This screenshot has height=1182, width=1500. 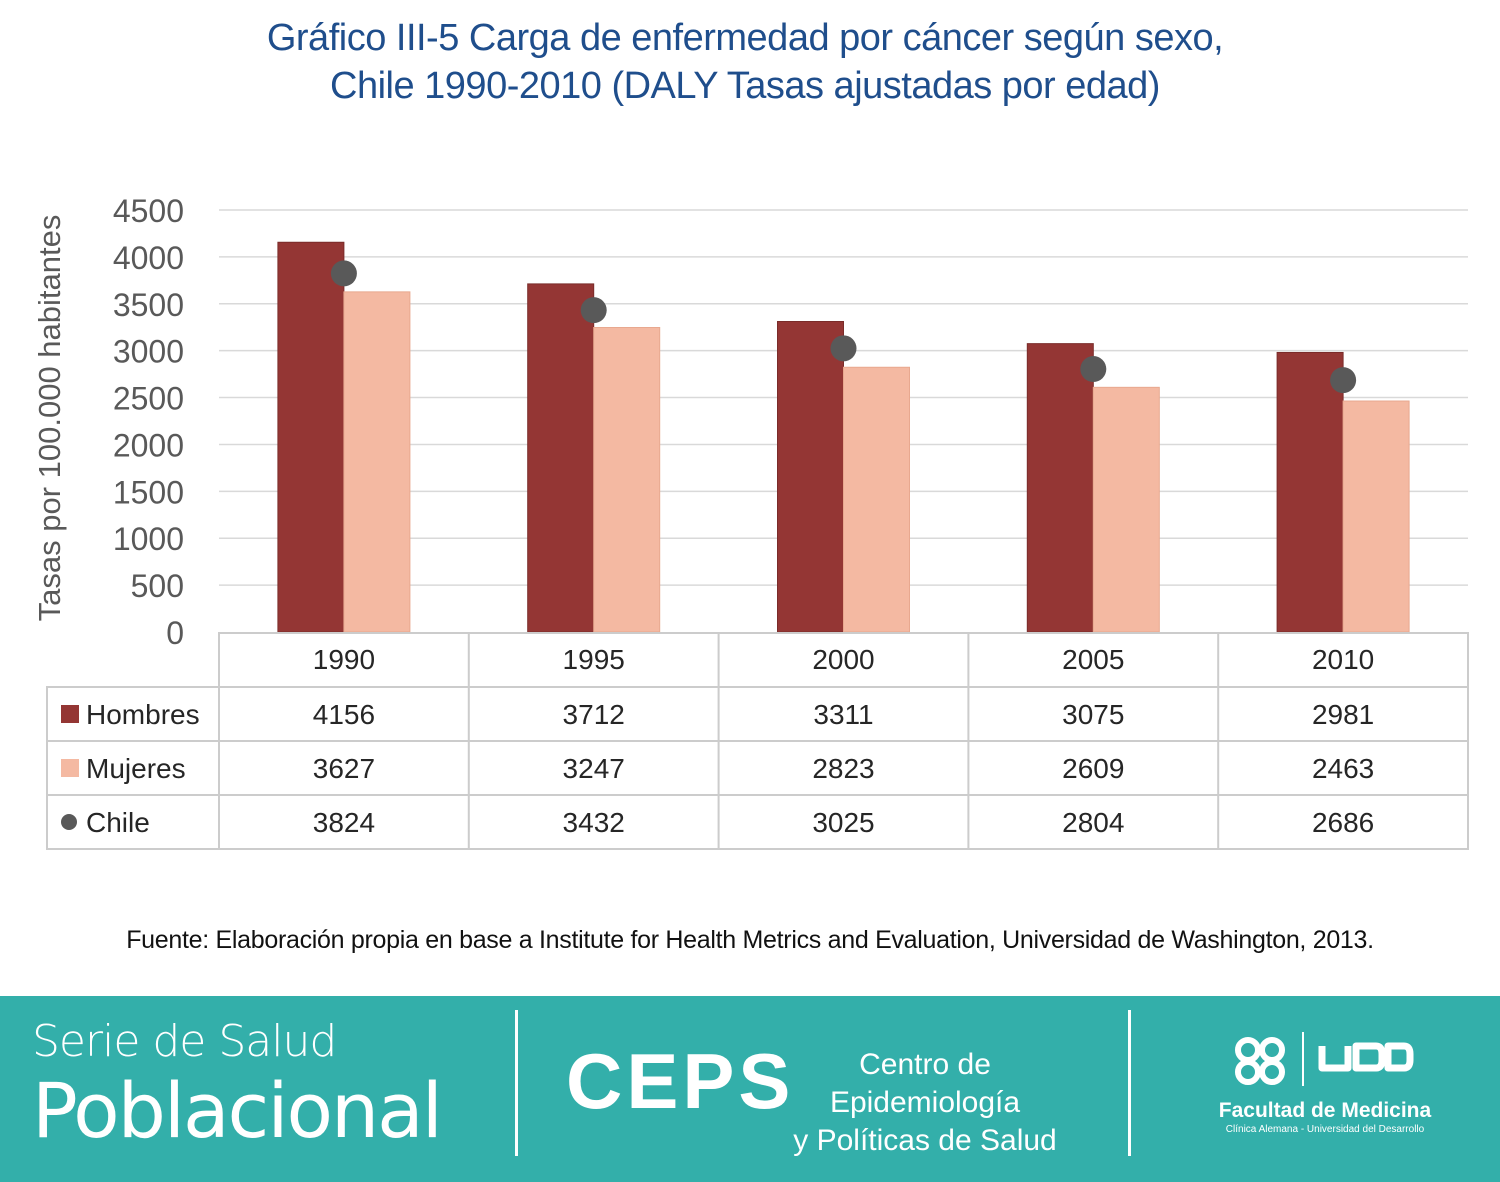 I want to click on y-axis-label: Tasas por 100.000 habitantes, so click(x=49, y=418).